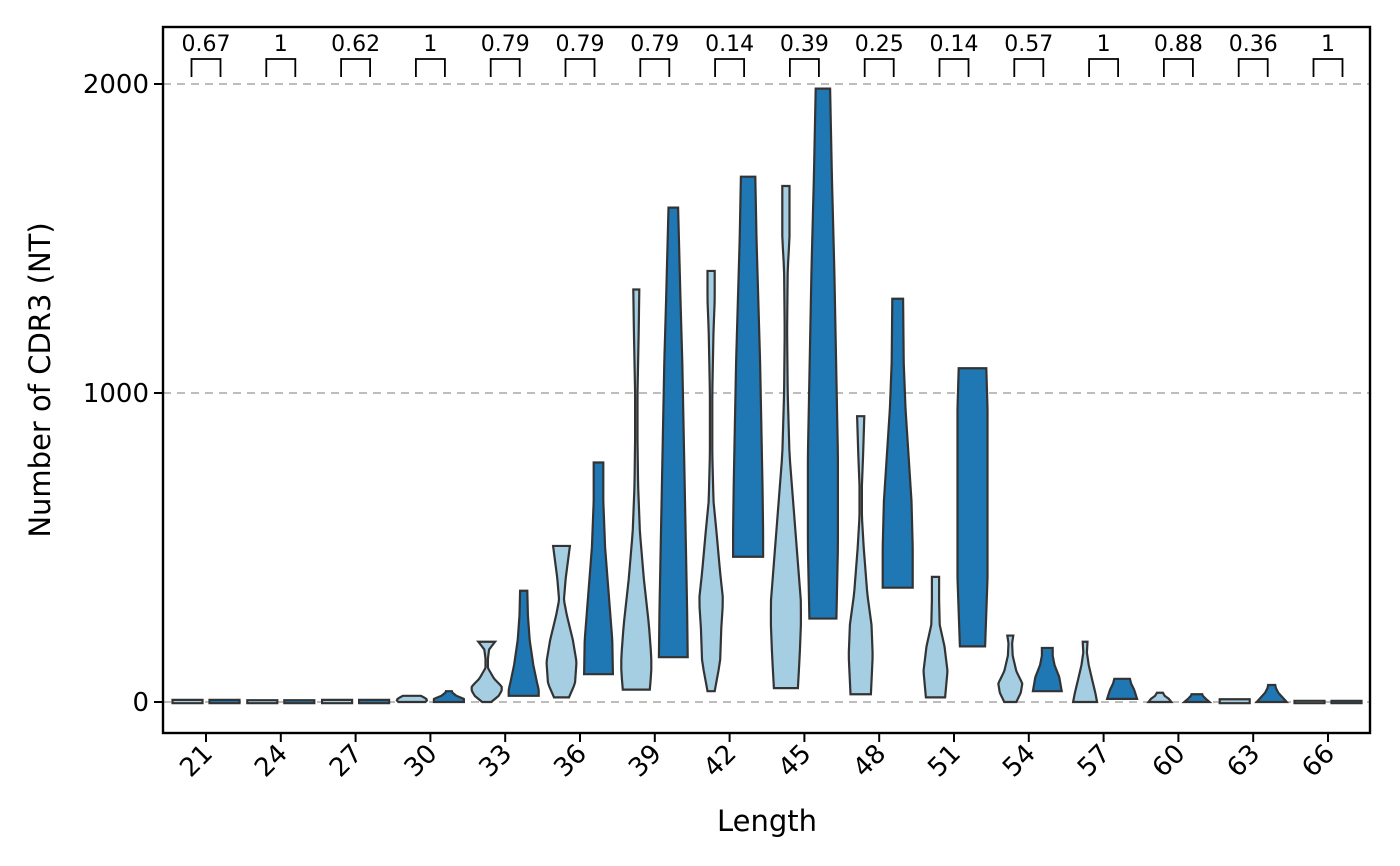 The width and height of the screenshot is (1400, 866). What do you see at coordinates (1019, 761) in the screenshot?
I see `x-tick-label: 54` at bounding box center [1019, 761].